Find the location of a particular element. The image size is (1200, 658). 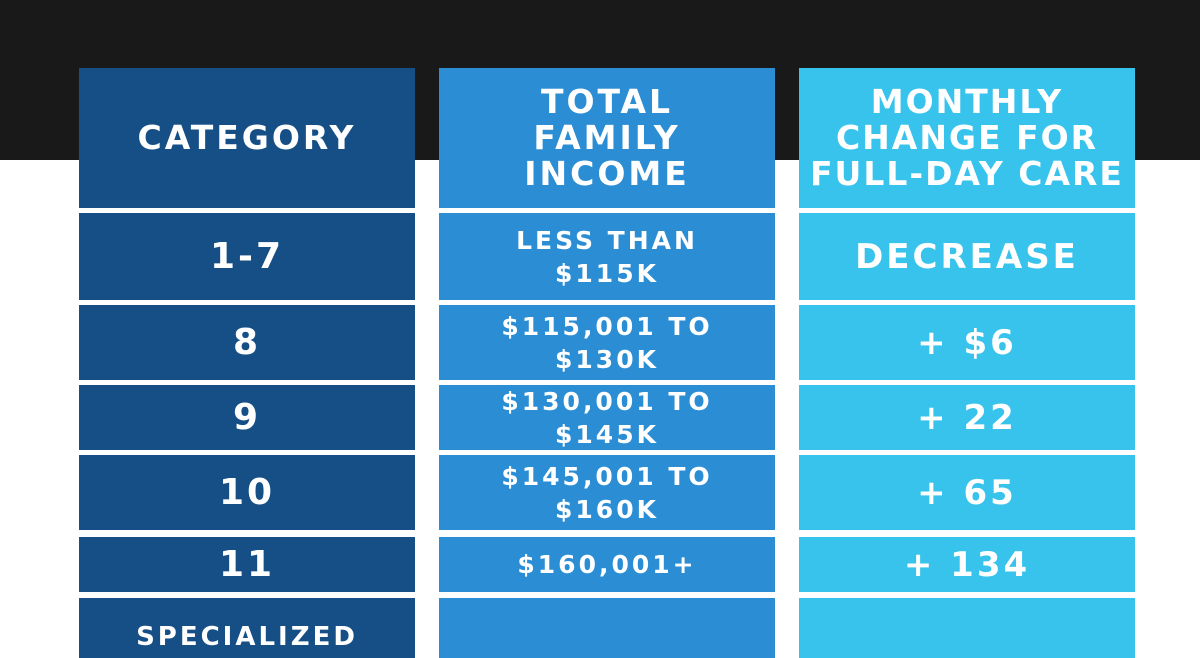

table-cell: 1-7 is located at coordinates (247, 256).